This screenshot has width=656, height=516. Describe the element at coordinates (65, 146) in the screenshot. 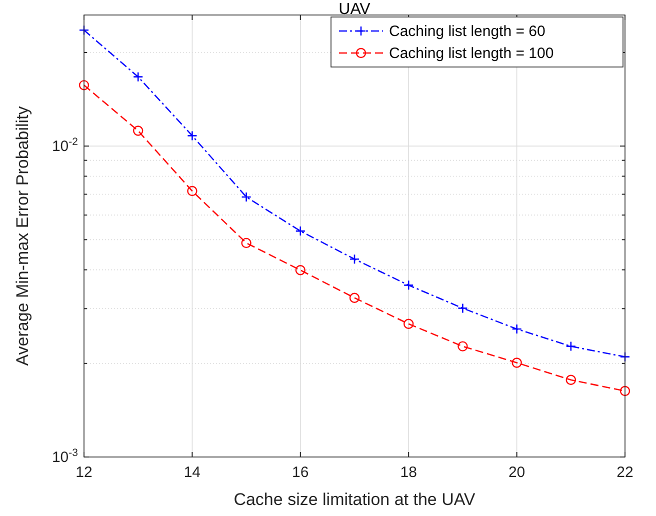

I see `y-tick-label: 10$^{-2}$` at that location.